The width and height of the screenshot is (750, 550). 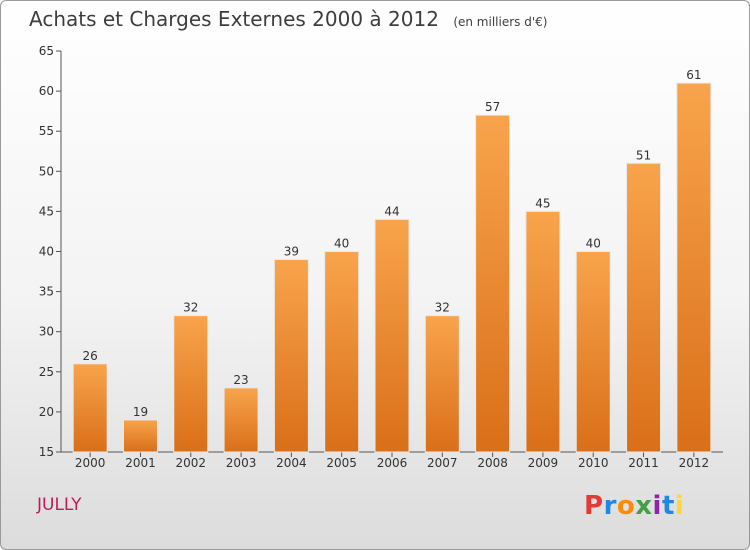 I want to click on y-tick-label: 50, so click(x=46, y=171).